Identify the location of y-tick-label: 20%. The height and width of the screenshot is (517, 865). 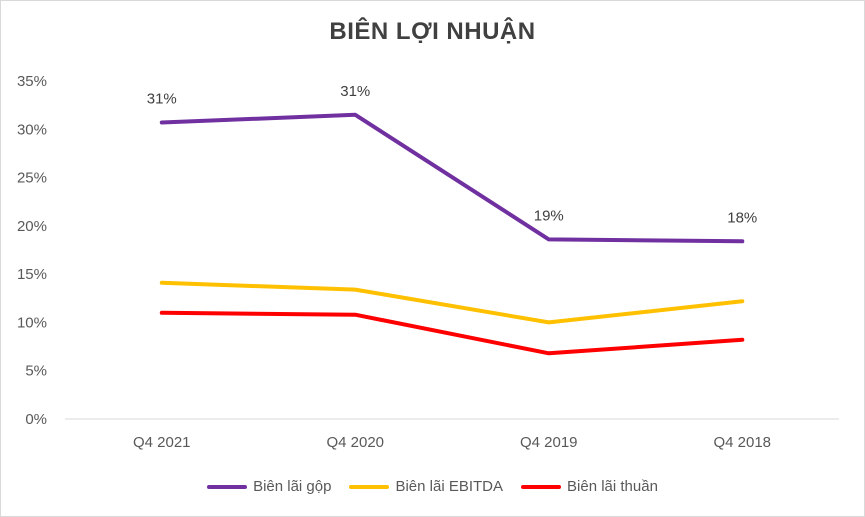
(32, 226).